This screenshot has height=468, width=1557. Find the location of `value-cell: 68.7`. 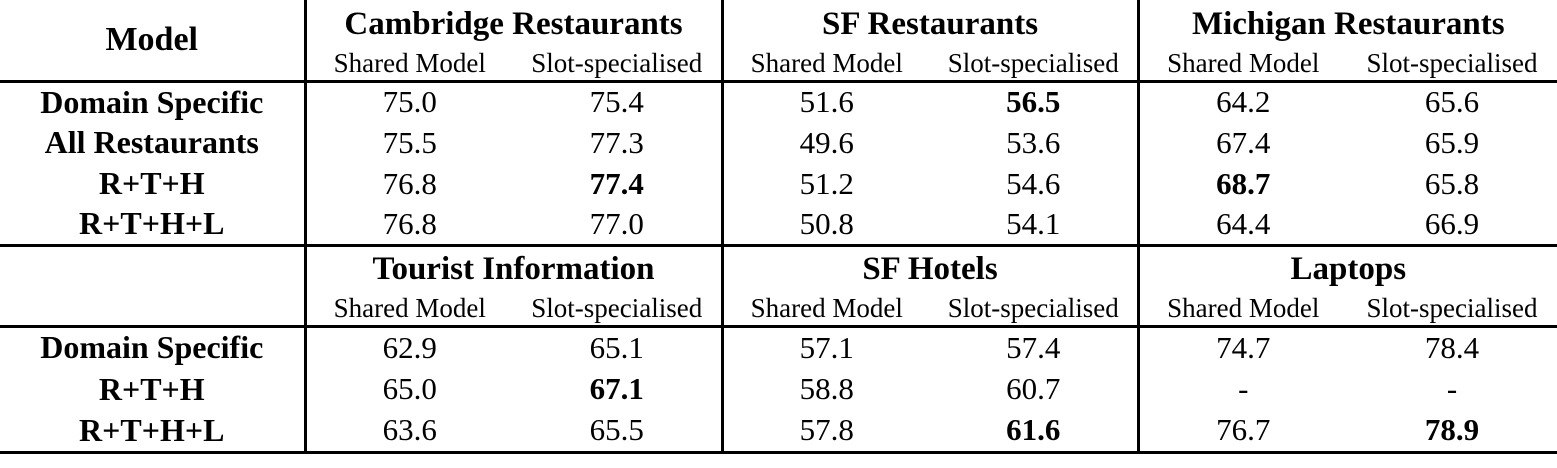

value-cell: 68.7 is located at coordinates (1243, 183).